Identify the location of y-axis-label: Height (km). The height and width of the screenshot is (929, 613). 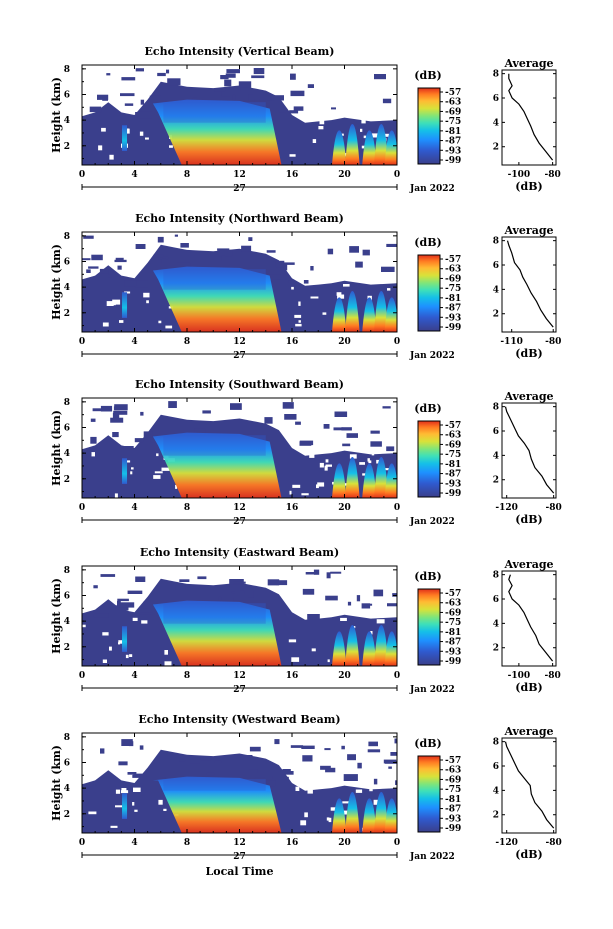
(56, 282).